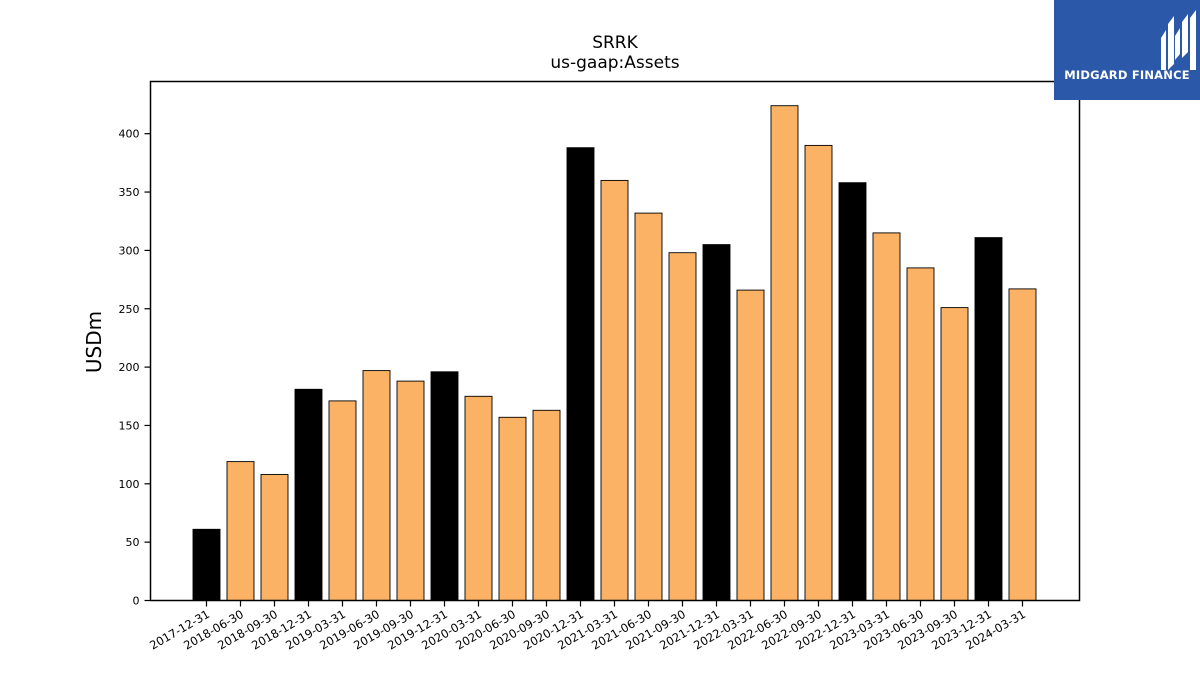 This screenshot has width=1200, height=675. What do you see at coordinates (136, 601) in the screenshot?
I see `y-tick-label: 0` at bounding box center [136, 601].